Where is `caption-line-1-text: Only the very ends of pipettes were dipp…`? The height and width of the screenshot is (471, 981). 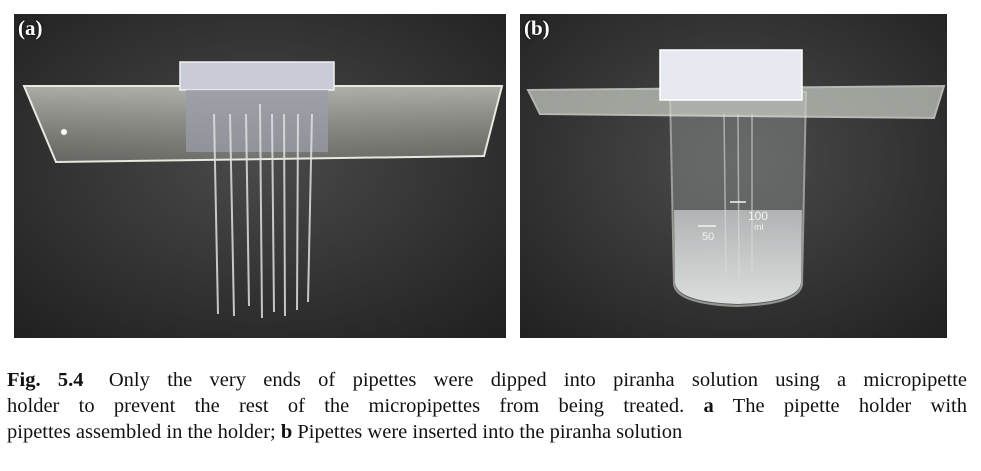
caption-line-1-text: Only the very ends of pipettes were dipp… is located at coordinates (538, 380).